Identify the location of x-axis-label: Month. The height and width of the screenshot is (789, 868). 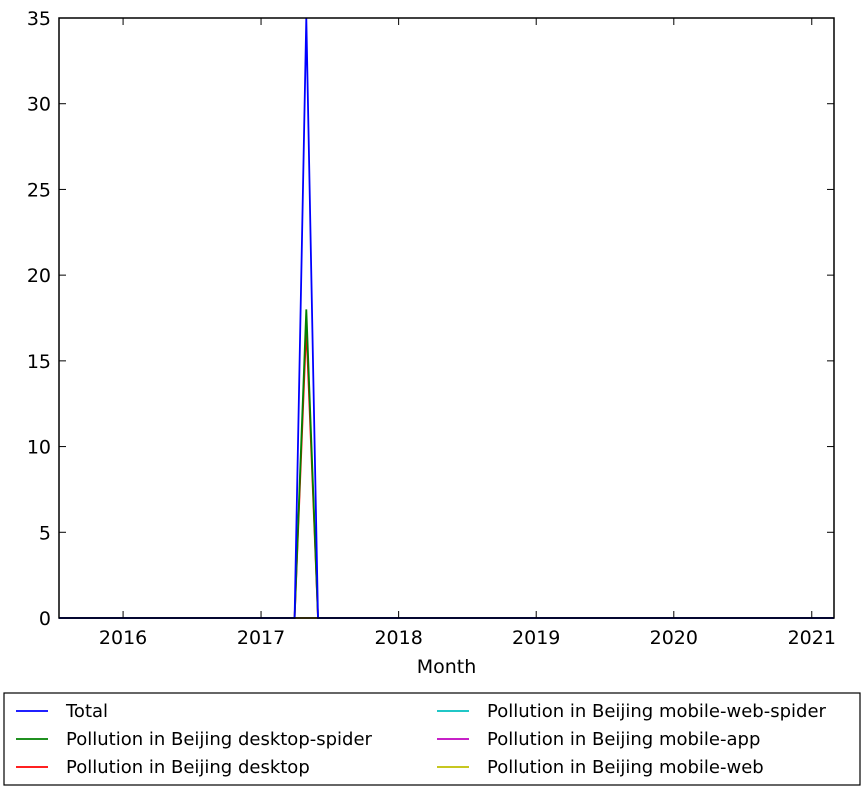
(447, 667).